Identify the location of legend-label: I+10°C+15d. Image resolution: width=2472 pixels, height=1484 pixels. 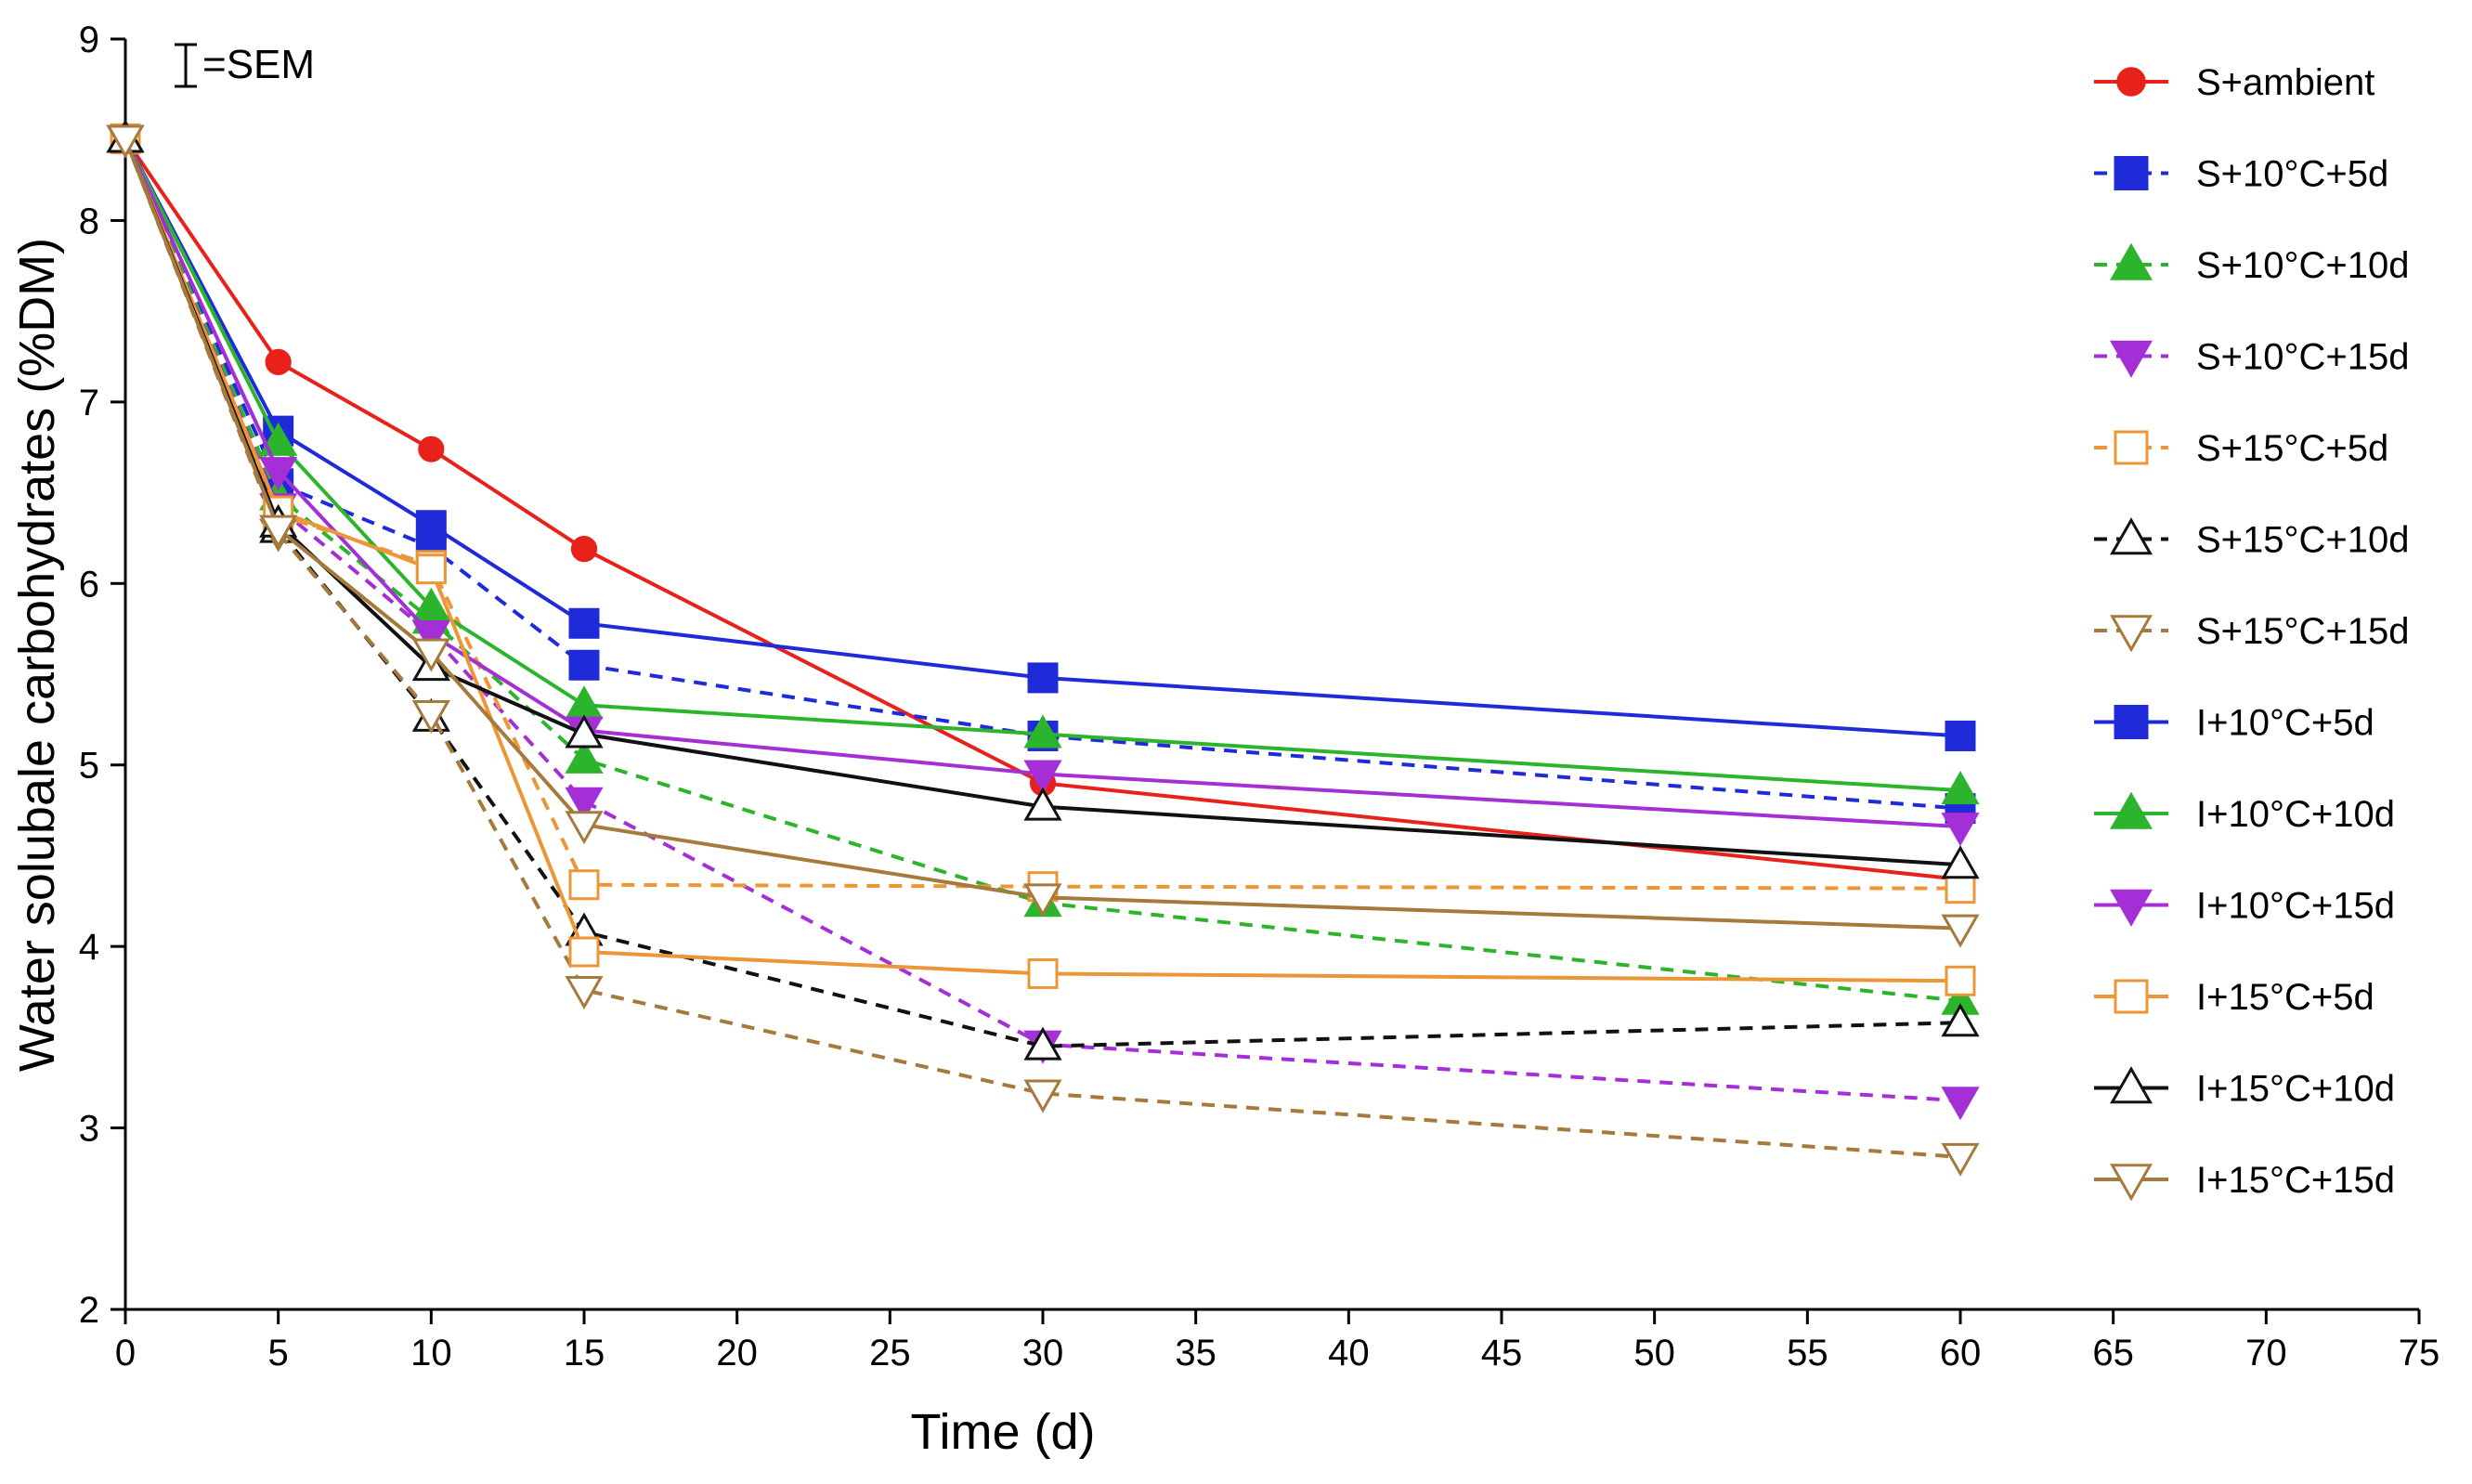
(2295, 906).